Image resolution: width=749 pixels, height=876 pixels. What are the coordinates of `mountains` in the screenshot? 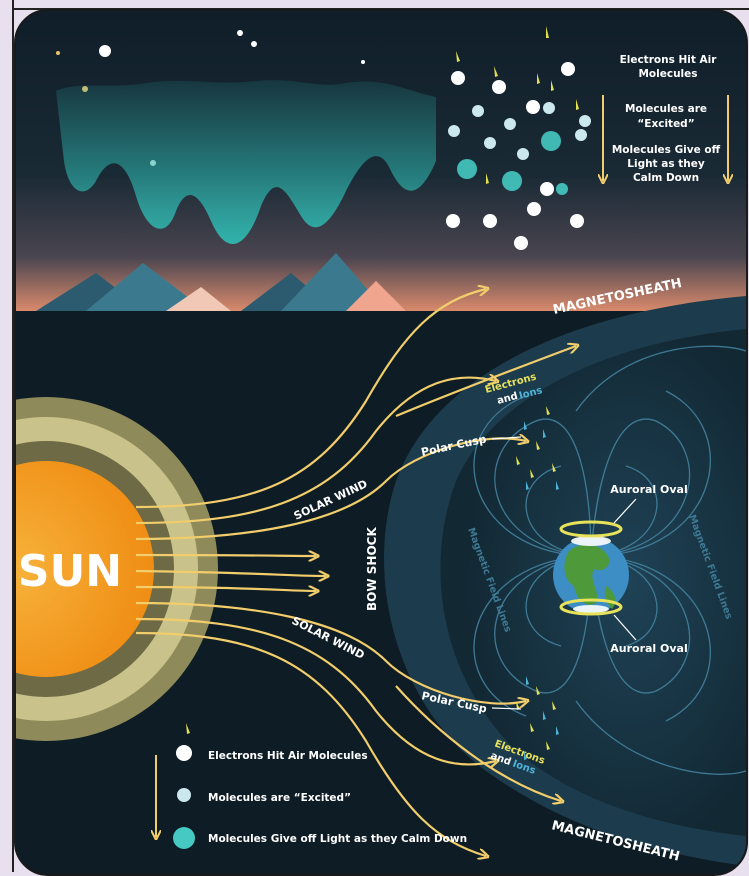 It's located at (221, 282).